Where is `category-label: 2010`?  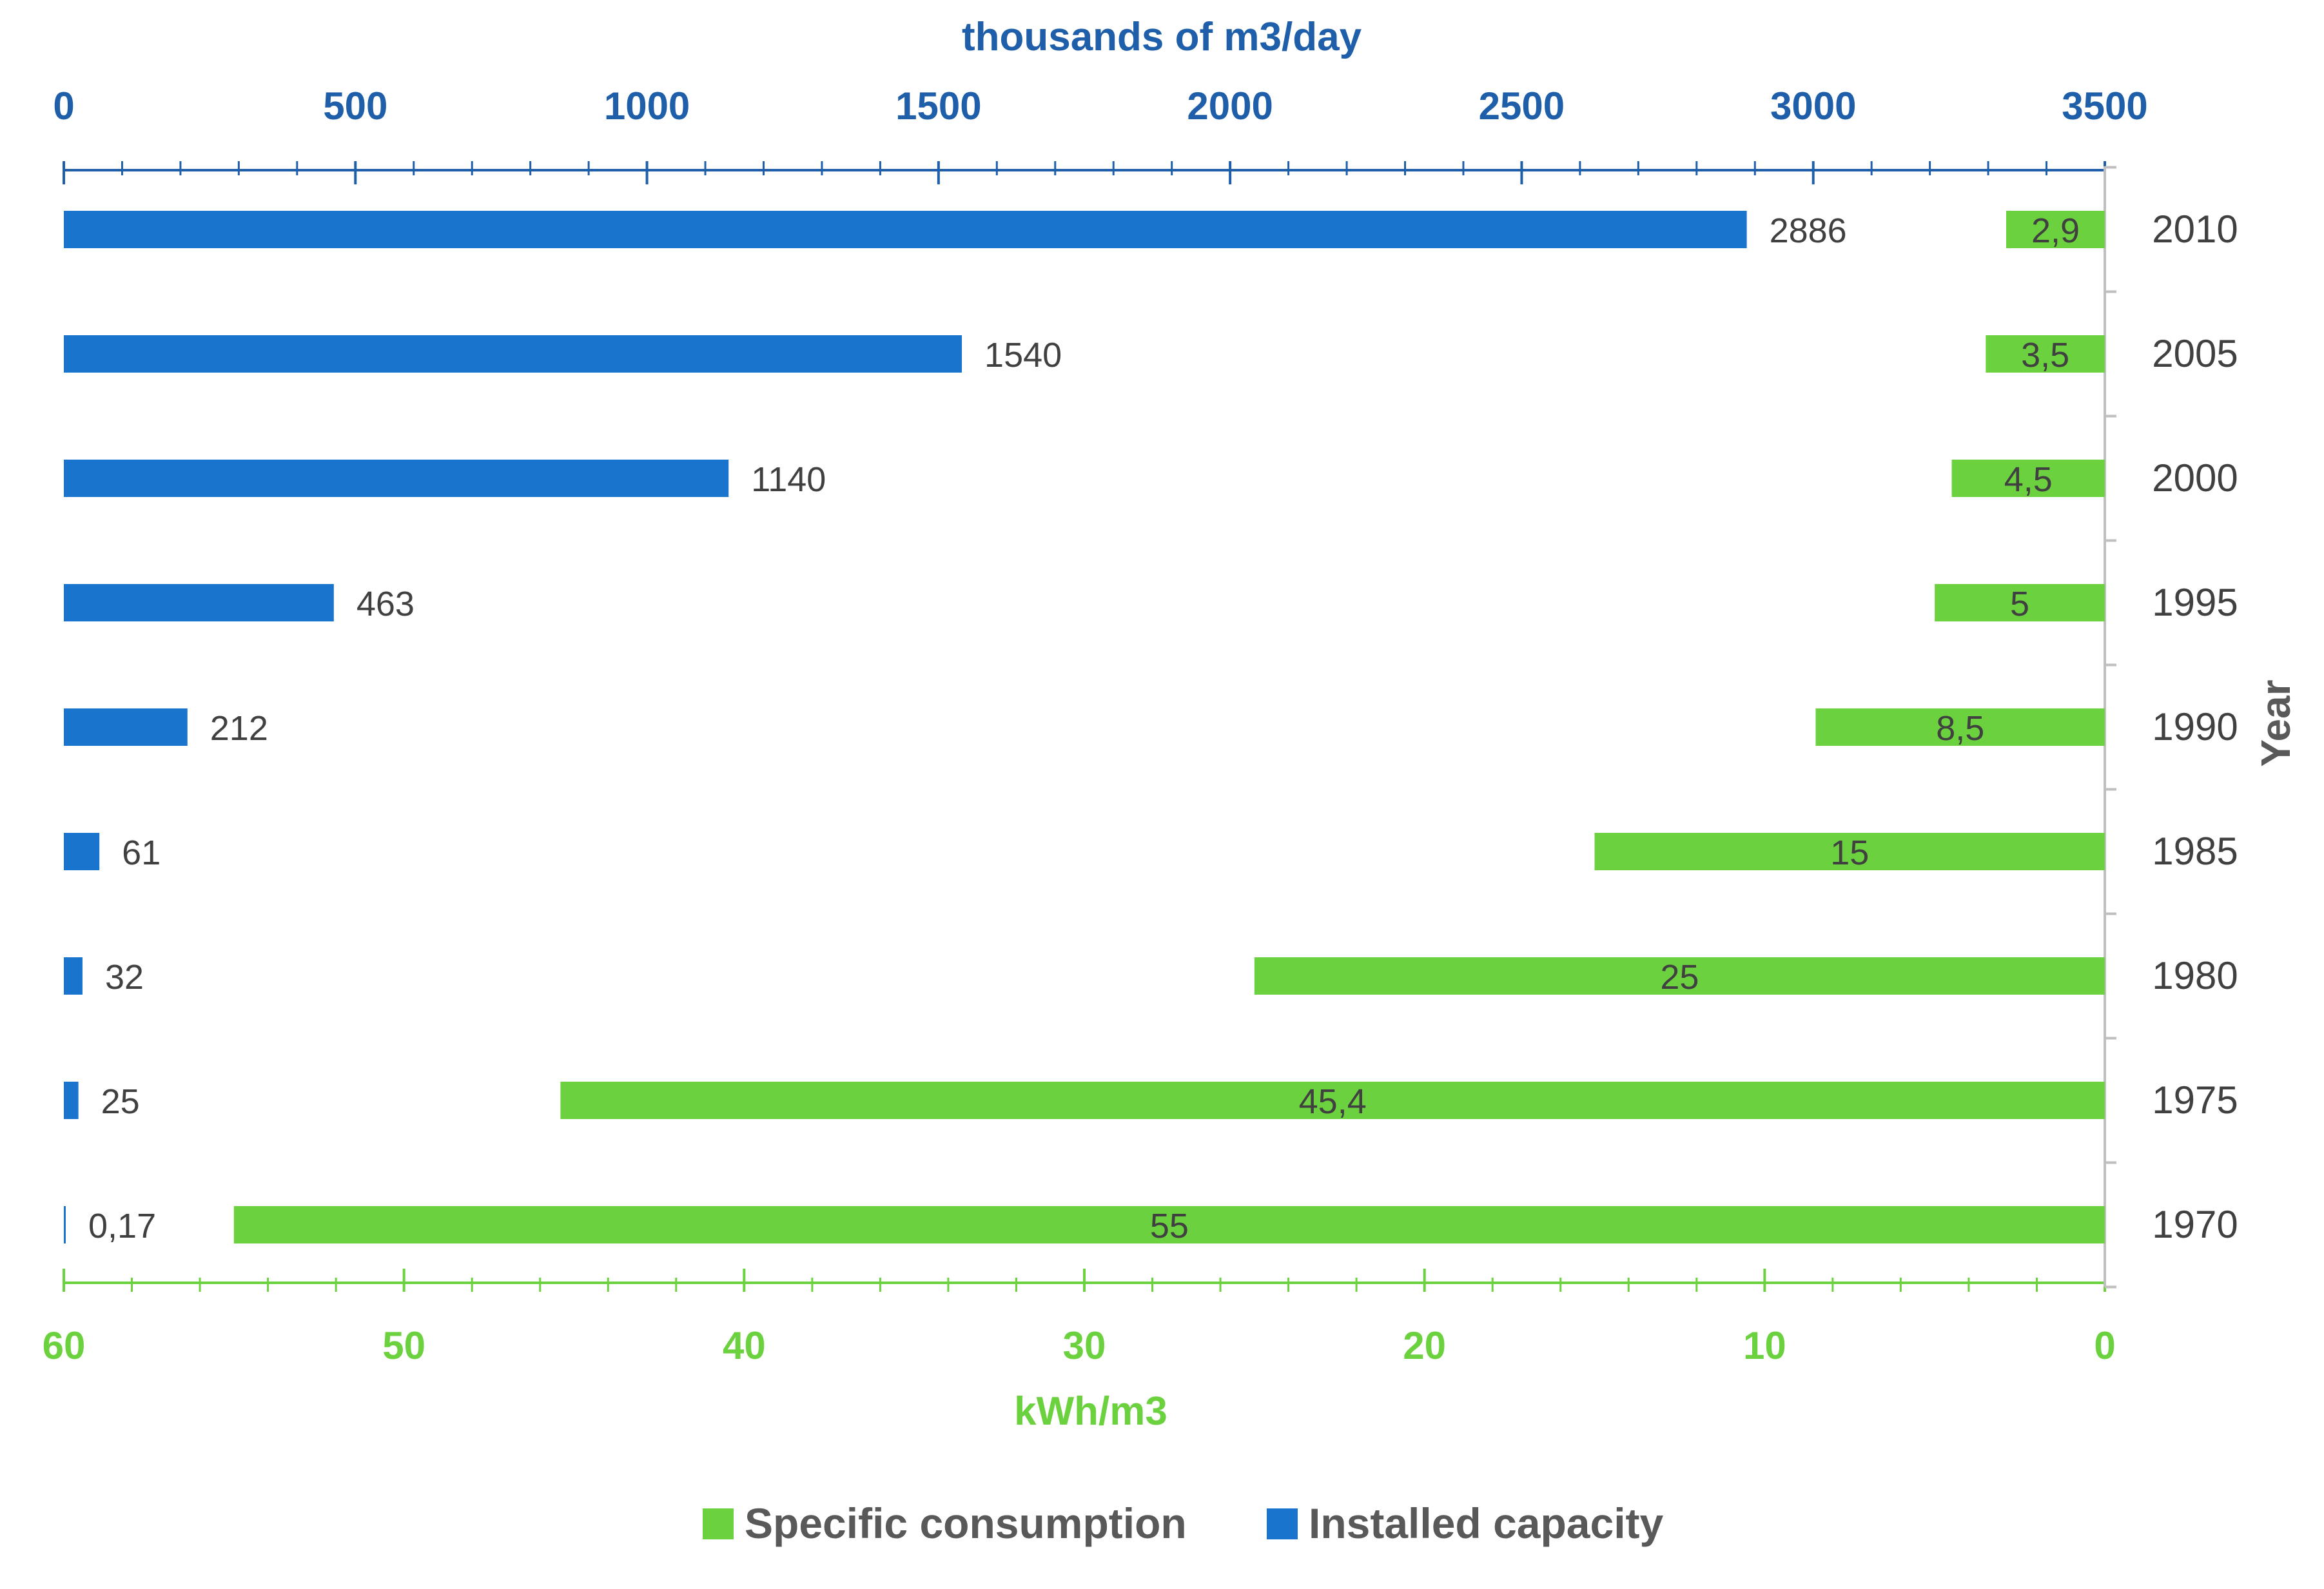
category-label: 2010 is located at coordinates (2195, 229).